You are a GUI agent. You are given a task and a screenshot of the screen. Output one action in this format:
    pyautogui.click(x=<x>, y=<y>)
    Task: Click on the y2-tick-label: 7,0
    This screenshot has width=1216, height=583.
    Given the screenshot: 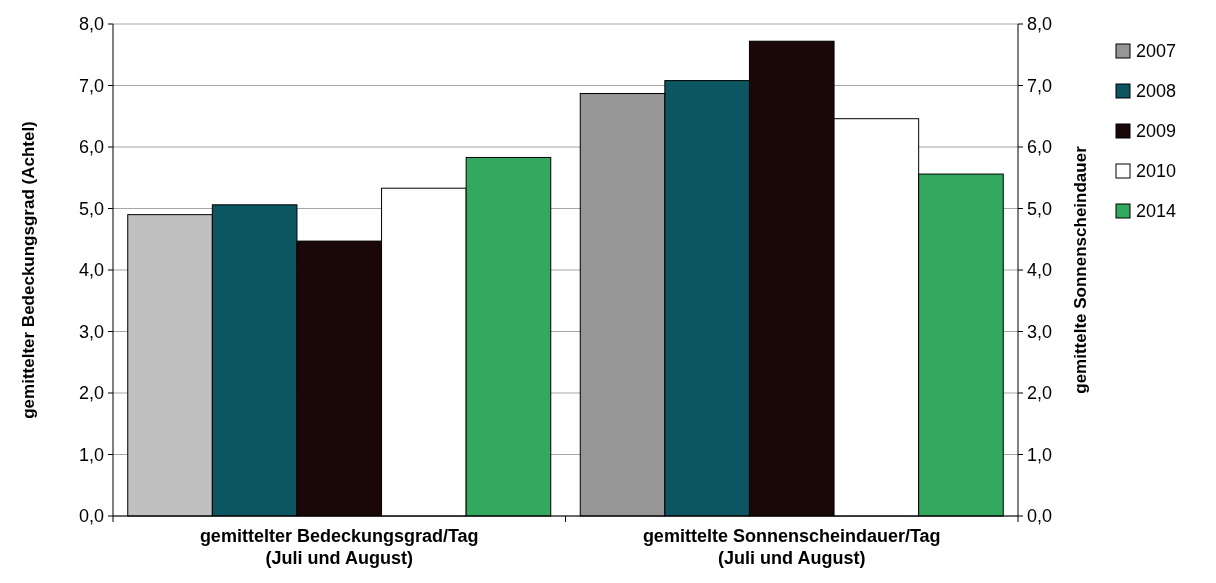 What is the action you would take?
    pyautogui.click(x=1040, y=85)
    